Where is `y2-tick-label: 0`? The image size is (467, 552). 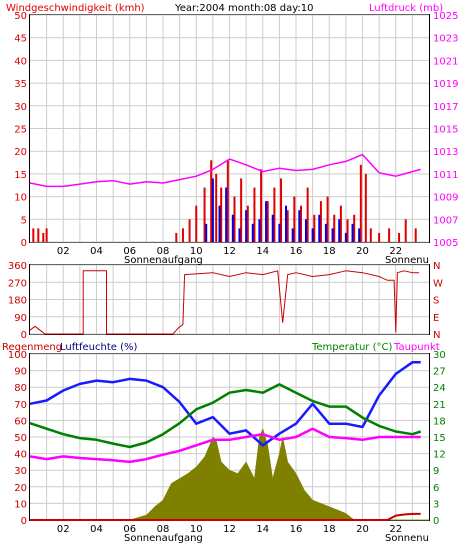 y2-tick-label: 0 is located at coordinates (436, 521).